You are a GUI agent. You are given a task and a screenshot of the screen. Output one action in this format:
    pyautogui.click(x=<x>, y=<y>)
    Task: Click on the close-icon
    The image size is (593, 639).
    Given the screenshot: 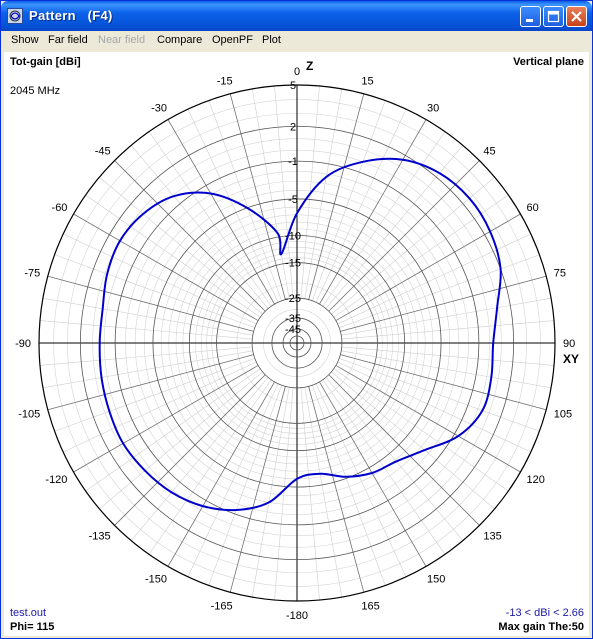 What is the action you would take?
    pyautogui.click(x=576, y=16)
    